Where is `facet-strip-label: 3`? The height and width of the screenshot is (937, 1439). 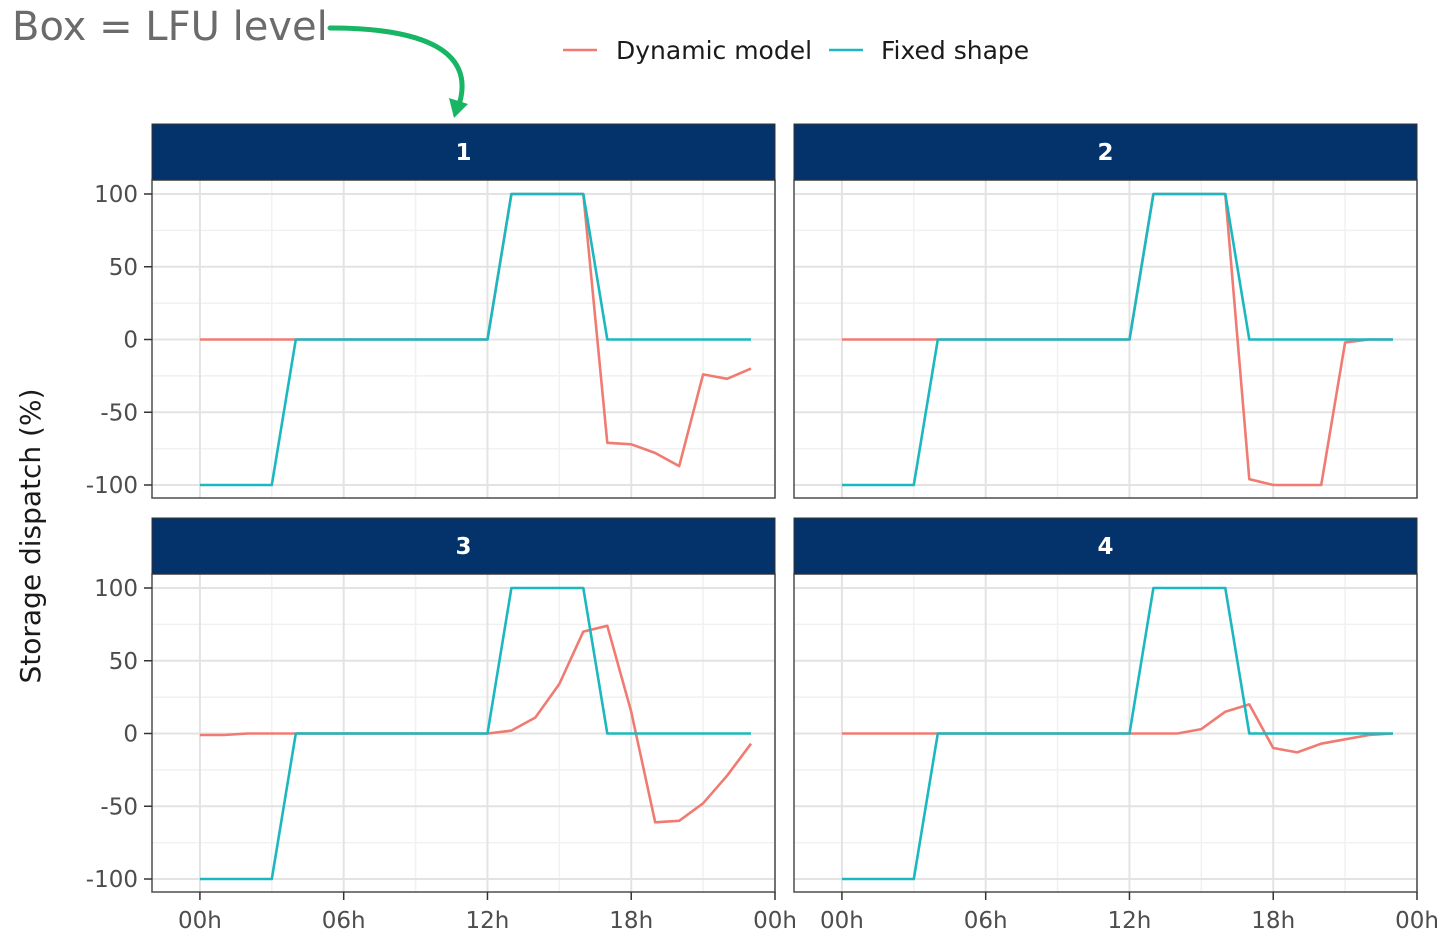 facet-strip-label: 3 is located at coordinates (463, 547).